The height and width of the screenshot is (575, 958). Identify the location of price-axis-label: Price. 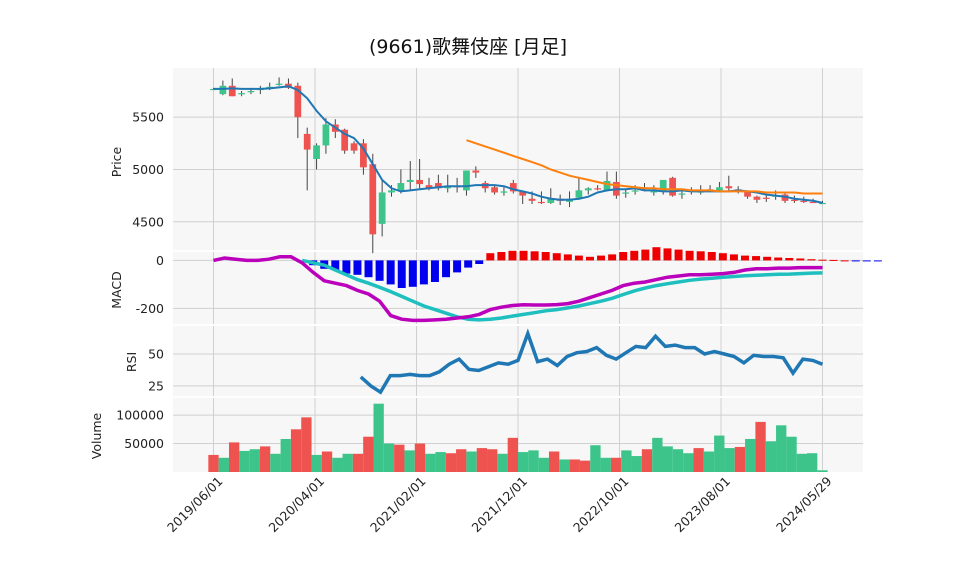
(116, 161).